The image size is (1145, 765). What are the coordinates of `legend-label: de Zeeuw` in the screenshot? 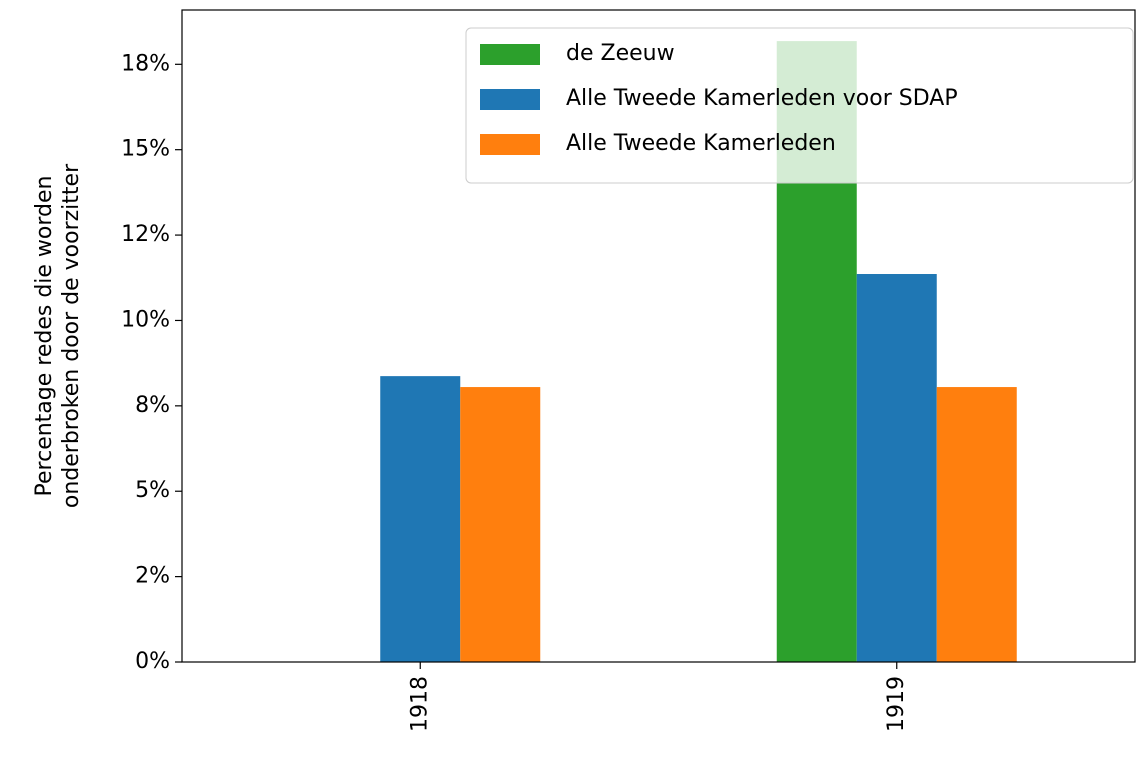 It's located at (620, 53).